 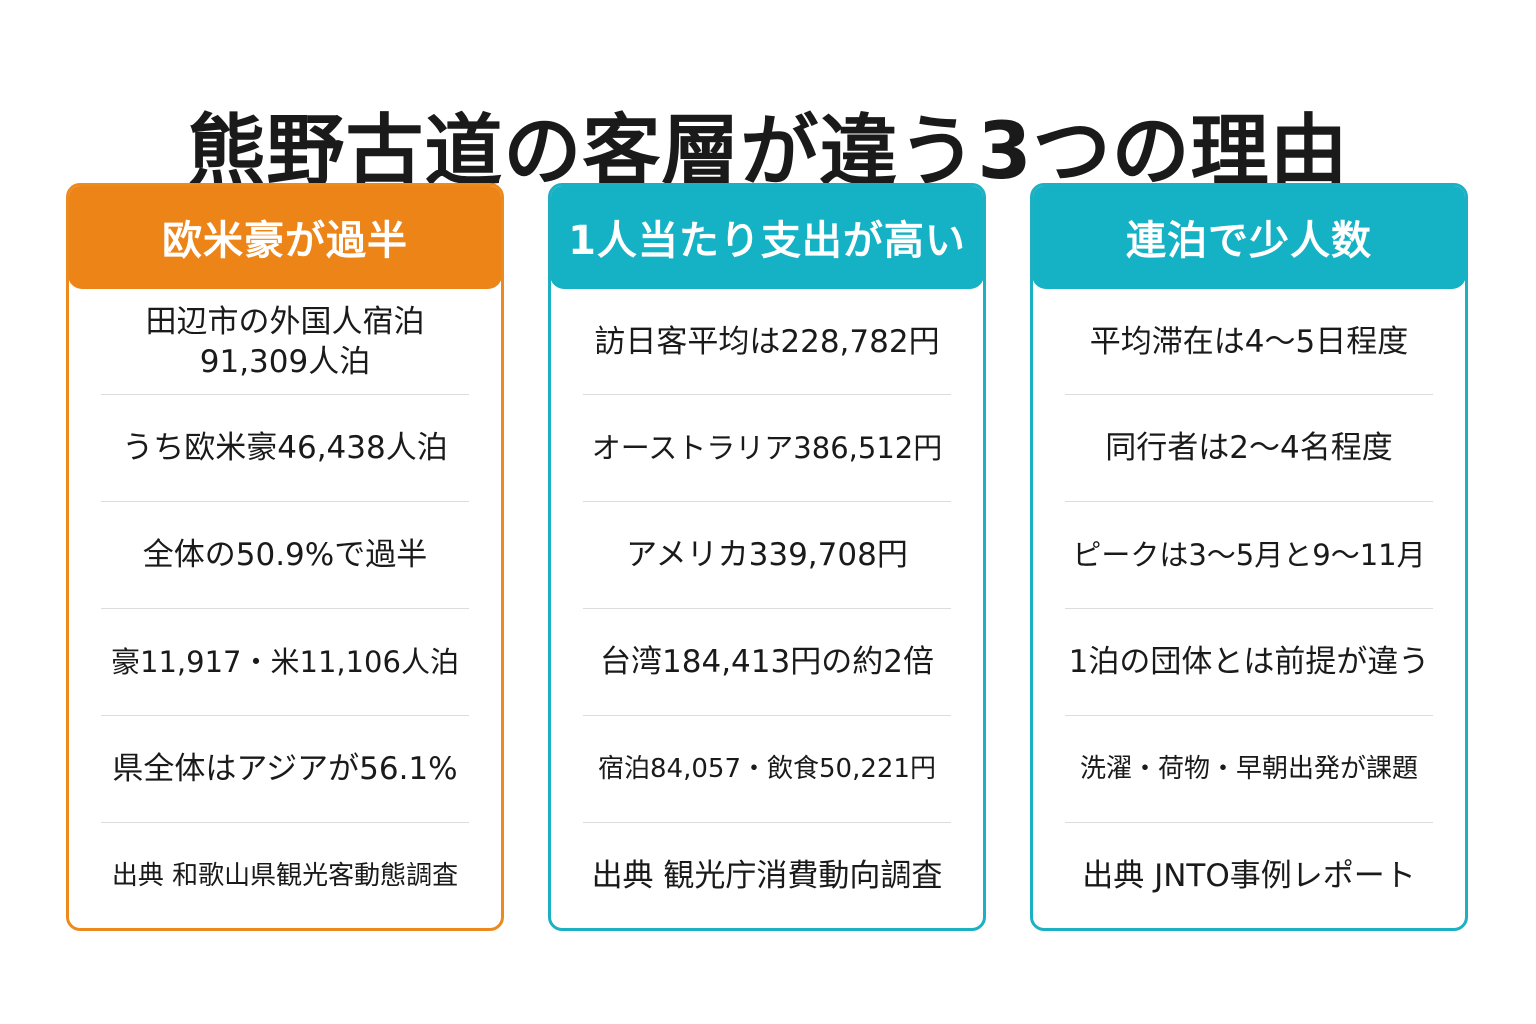 I want to click on fact-item: 洗濯・荷物・早朝出発が課題, so click(x=1249, y=769).